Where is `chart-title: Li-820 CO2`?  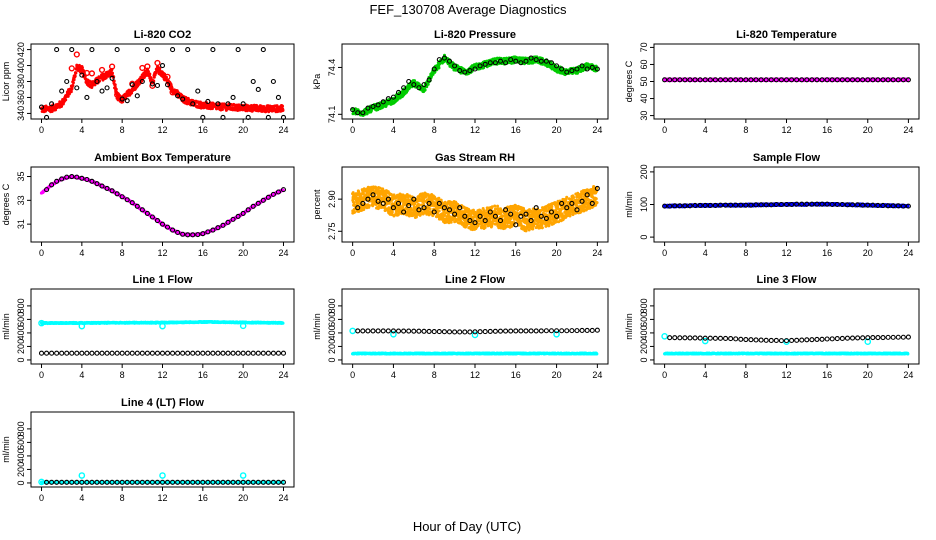
chart-title: Li-820 CO2 is located at coordinates (162, 35).